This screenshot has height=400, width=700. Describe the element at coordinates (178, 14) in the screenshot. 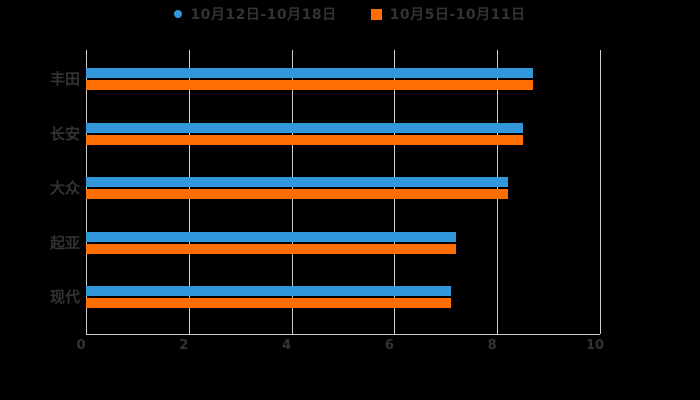

I see `legend-circle-marker-icon` at that location.